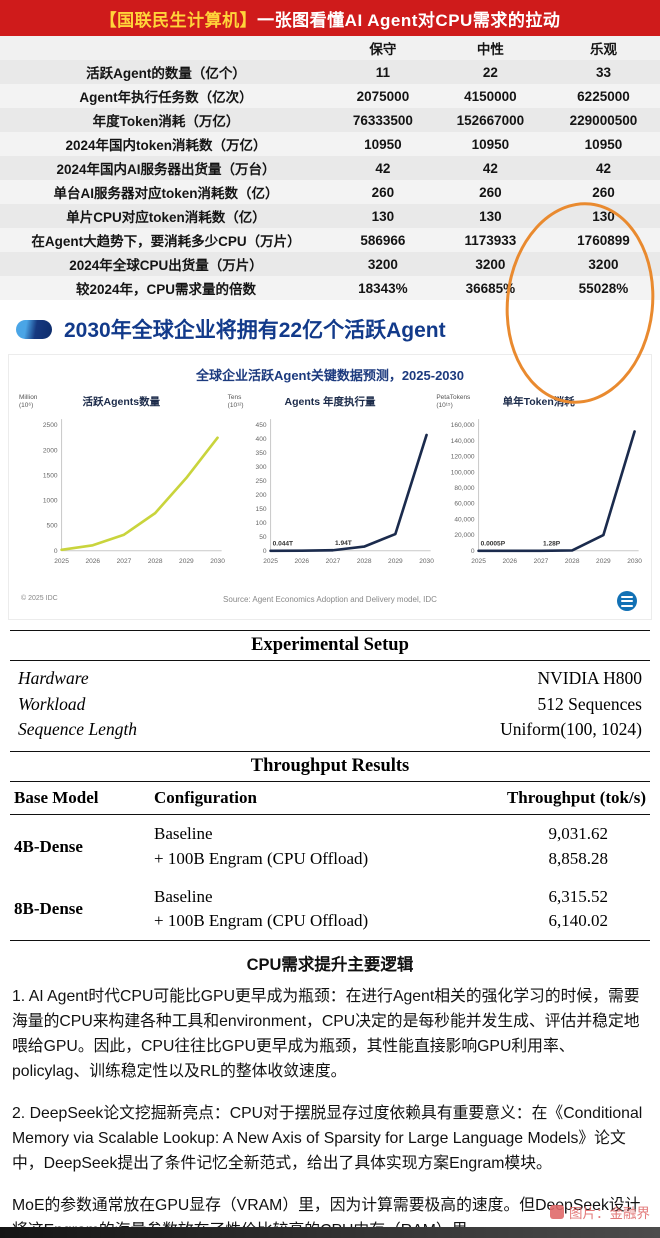 Image resolution: width=660 pixels, height=1238 pixels. What do you see at coordinates (493, 544) in the screenshot?
I see `svg-text: 0.0005P` at bounding box center [493, 544].